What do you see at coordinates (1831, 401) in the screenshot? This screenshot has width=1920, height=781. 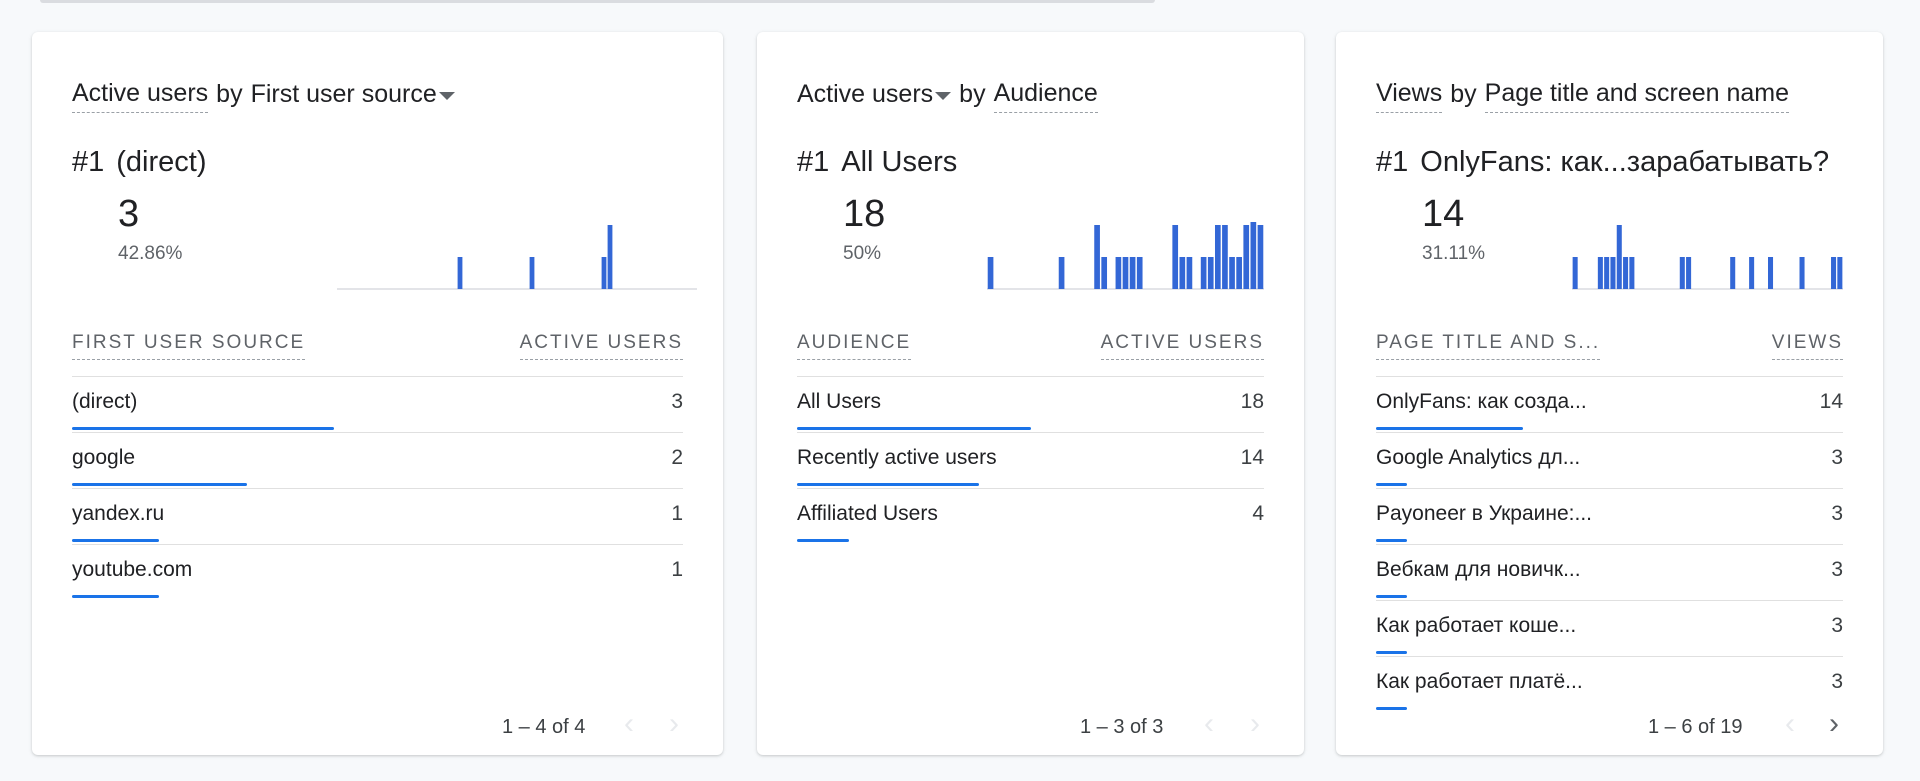 I see `row-value: 14` at bounding box center [1831, 401].